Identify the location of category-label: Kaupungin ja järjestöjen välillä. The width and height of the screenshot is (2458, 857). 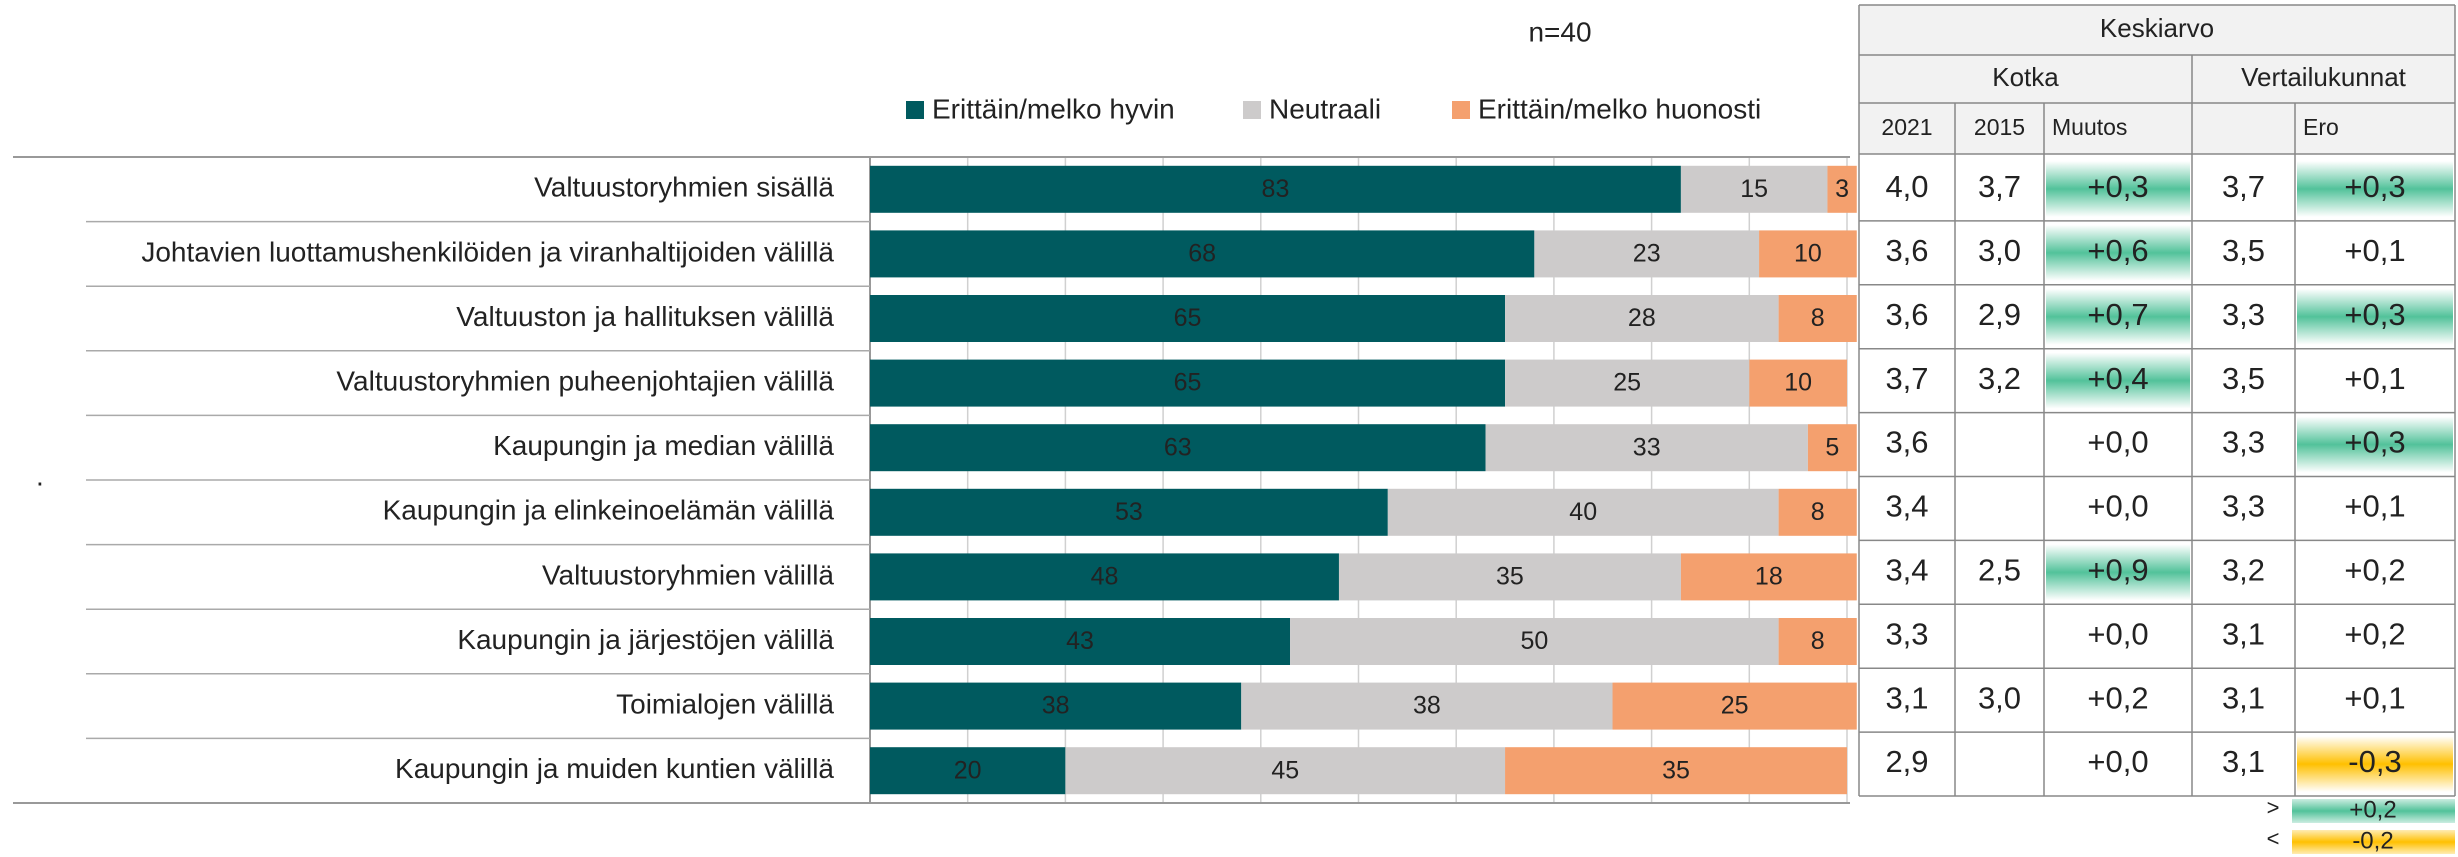
(645, 639).